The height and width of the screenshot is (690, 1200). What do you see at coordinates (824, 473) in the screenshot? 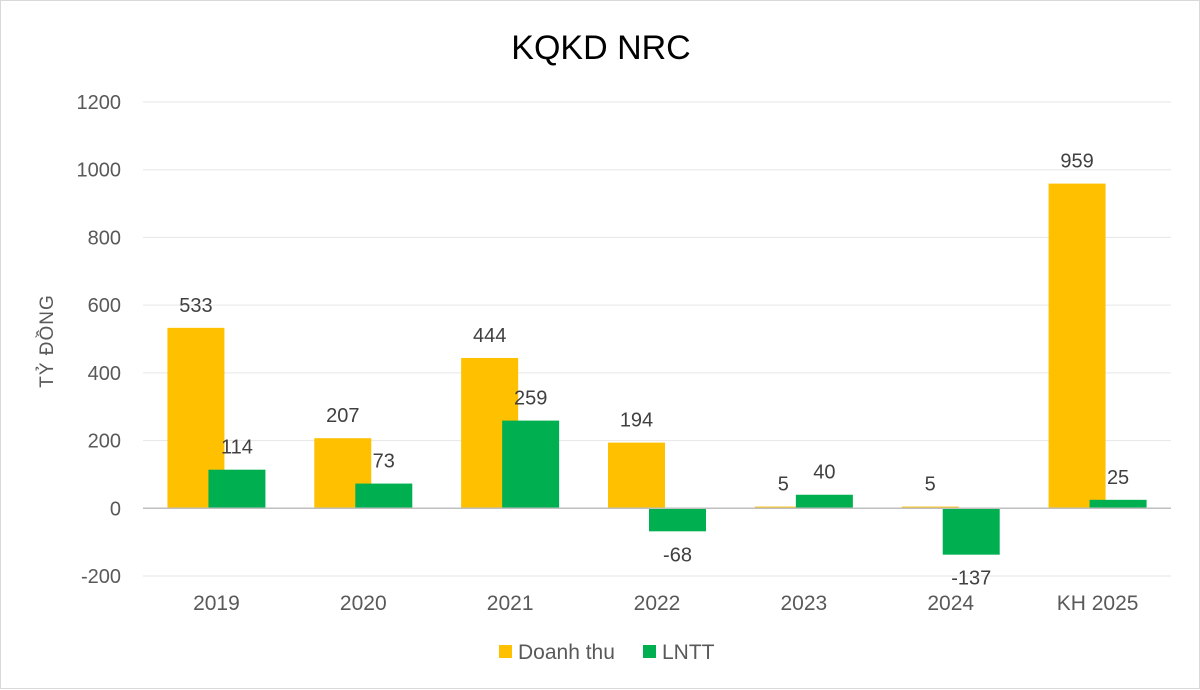
I see `data-label: 40` at bounding box center [824, 473].